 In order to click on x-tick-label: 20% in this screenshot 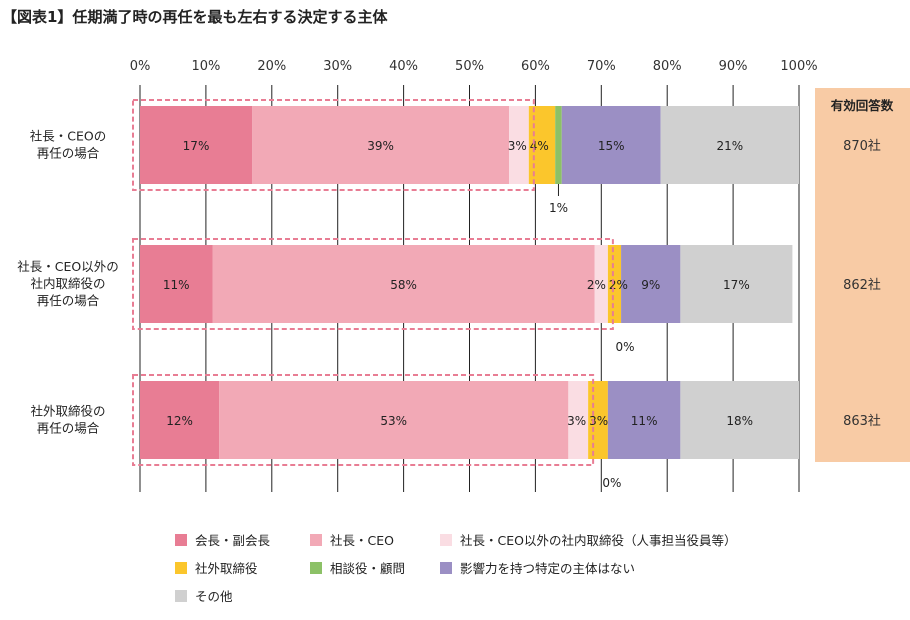, I will do `click(271, 66)`.